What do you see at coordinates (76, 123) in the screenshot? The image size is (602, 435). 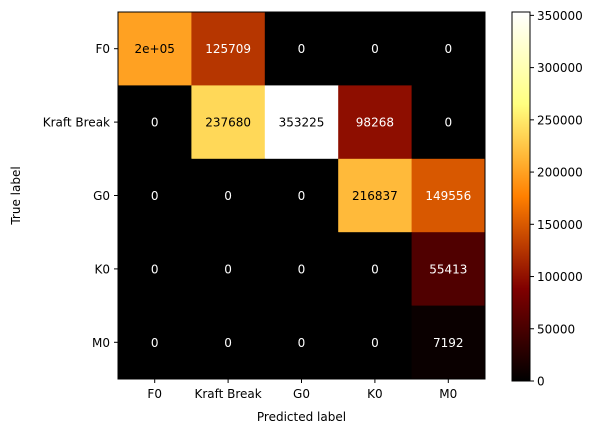 I see `y-tick-label: Kraft Break` at bounding box center [76, 123].